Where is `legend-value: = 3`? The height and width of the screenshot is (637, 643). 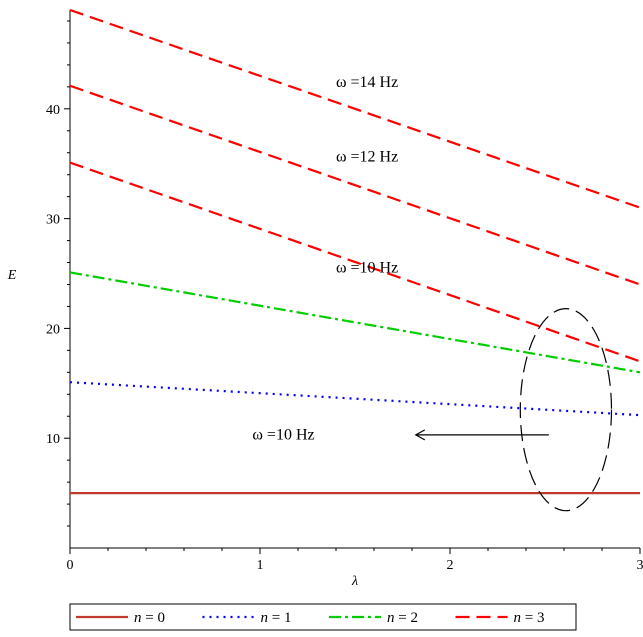
legend-value: = 3 is located at coordinates (535, 618).